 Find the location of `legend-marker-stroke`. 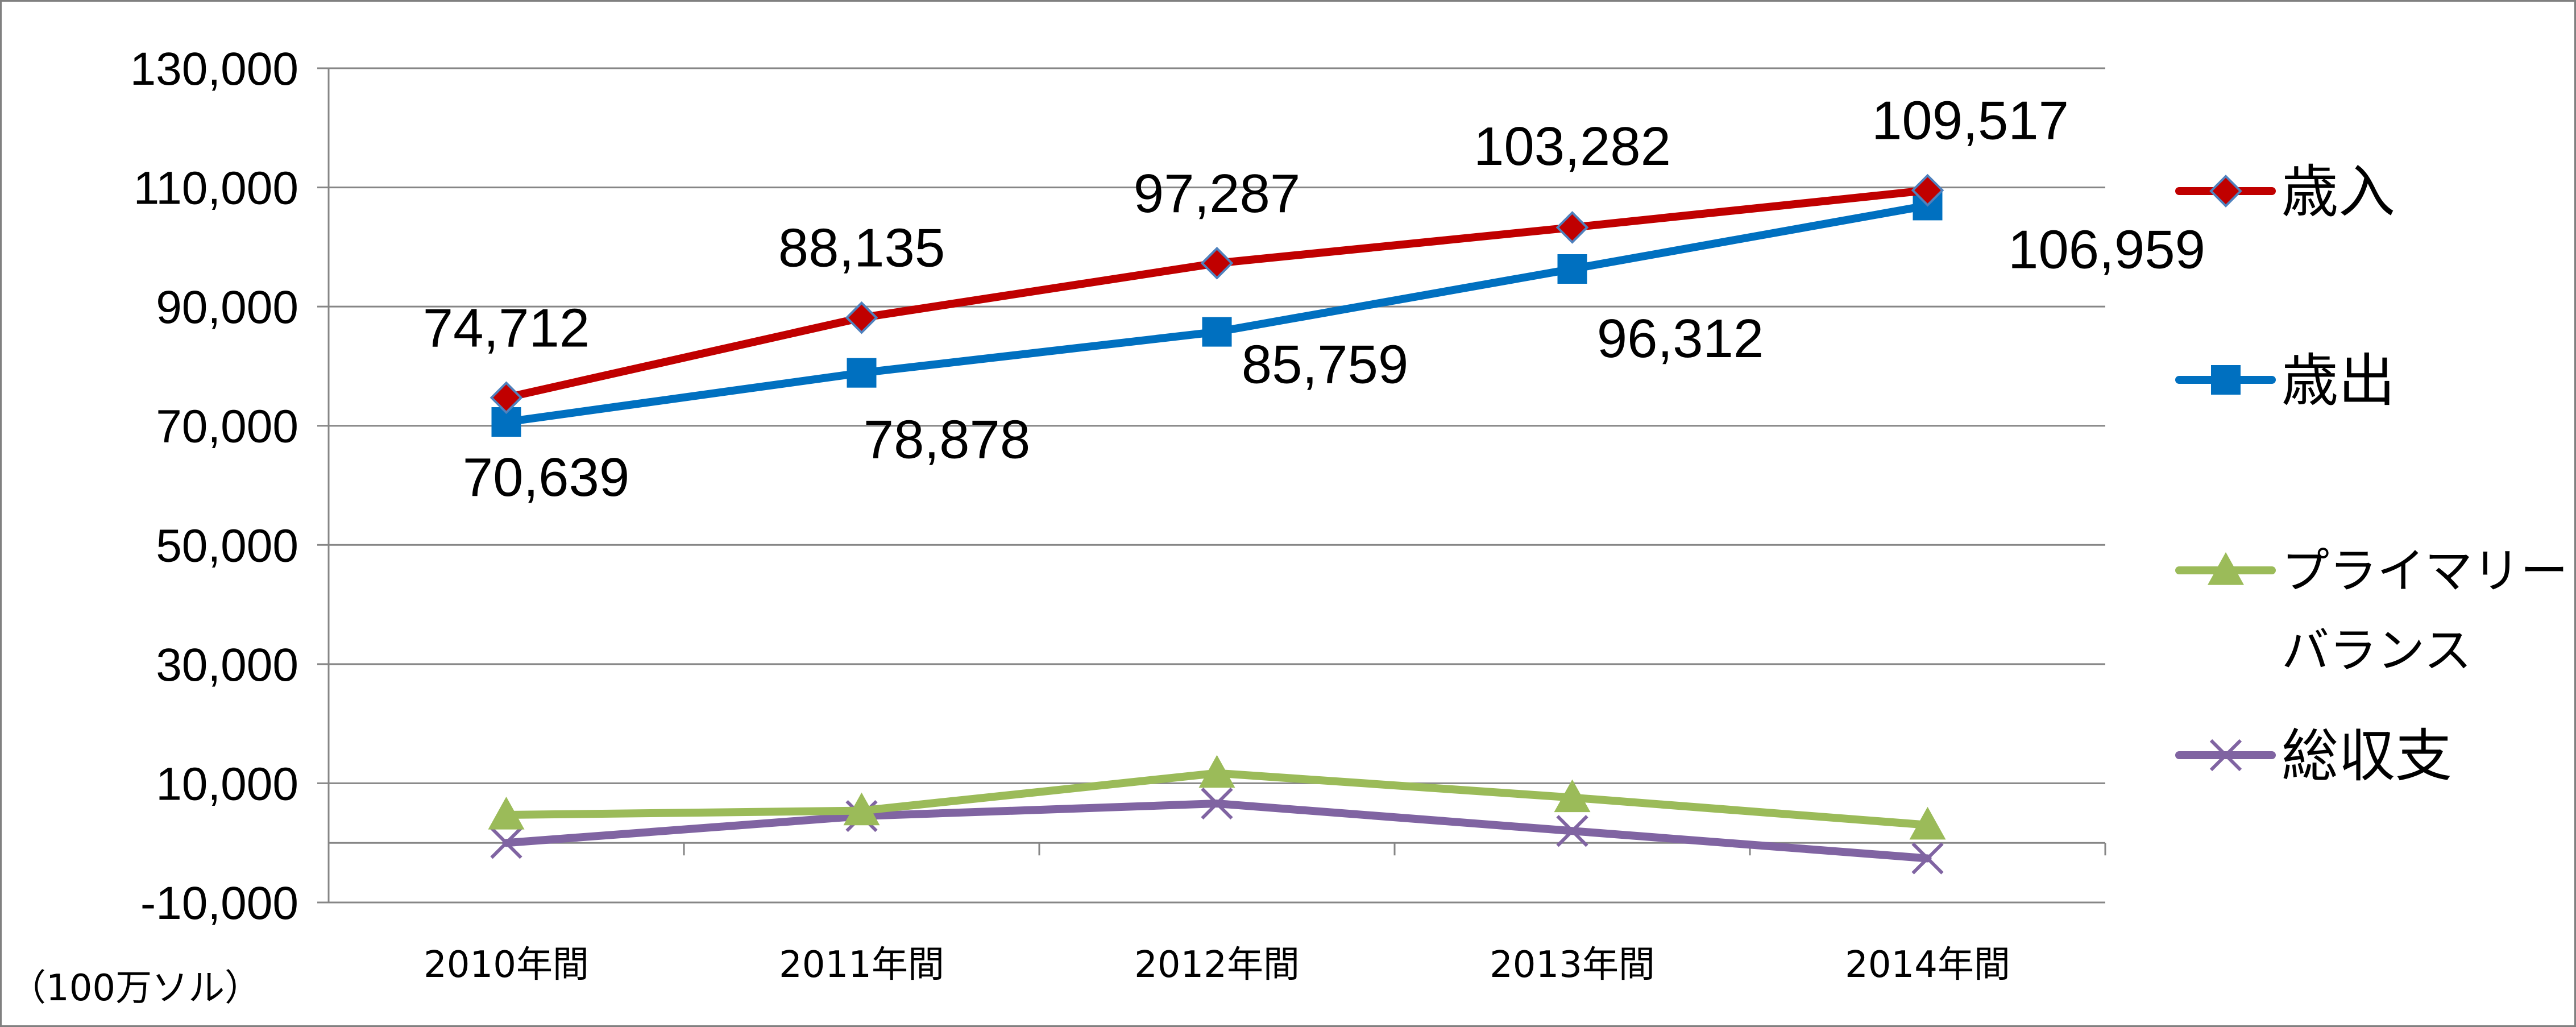

legend-marker-stroke is located at coordinates (2225, 755).